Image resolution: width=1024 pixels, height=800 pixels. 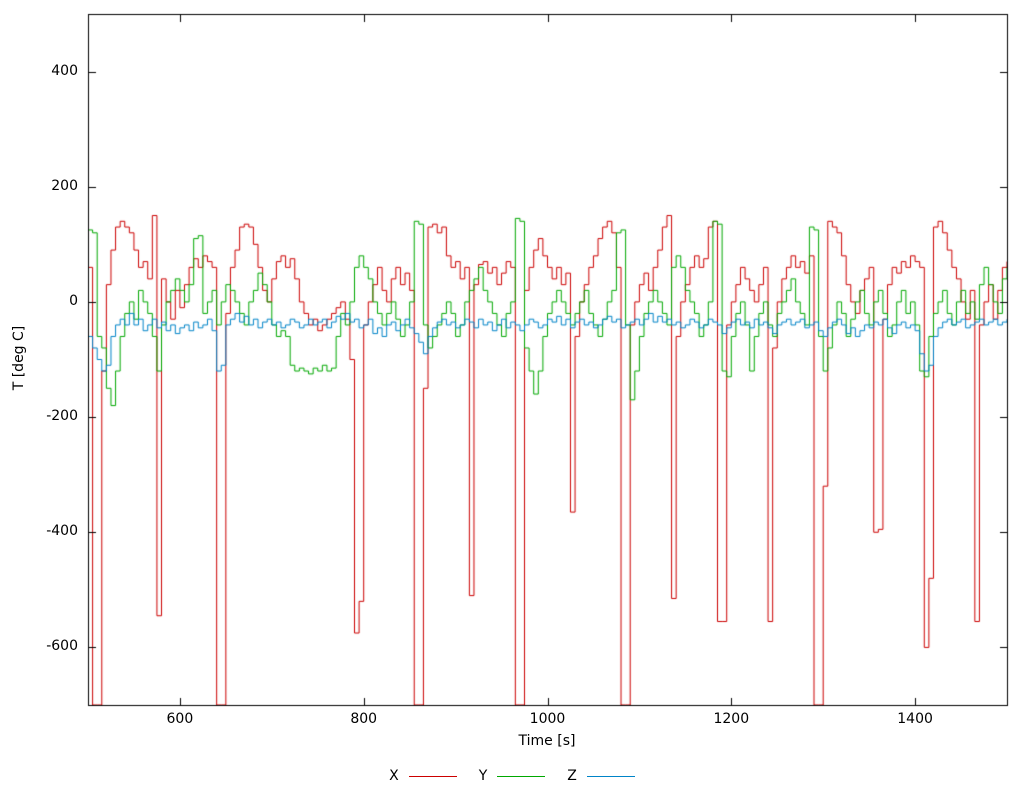 What do you see at coordinates (180, 719) in the screenshot?
I see `x-tick-label: 600` at bounding box center [180, 719].